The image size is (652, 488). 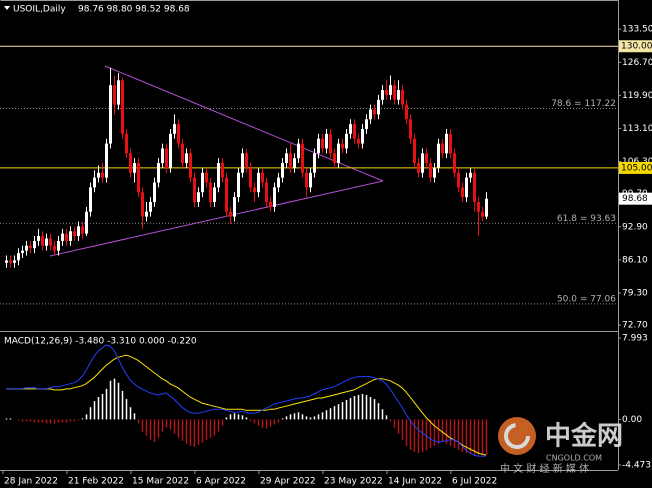 I want to click on fib-level-label: 50.0 = 77.06, so click(x=586, y=299).